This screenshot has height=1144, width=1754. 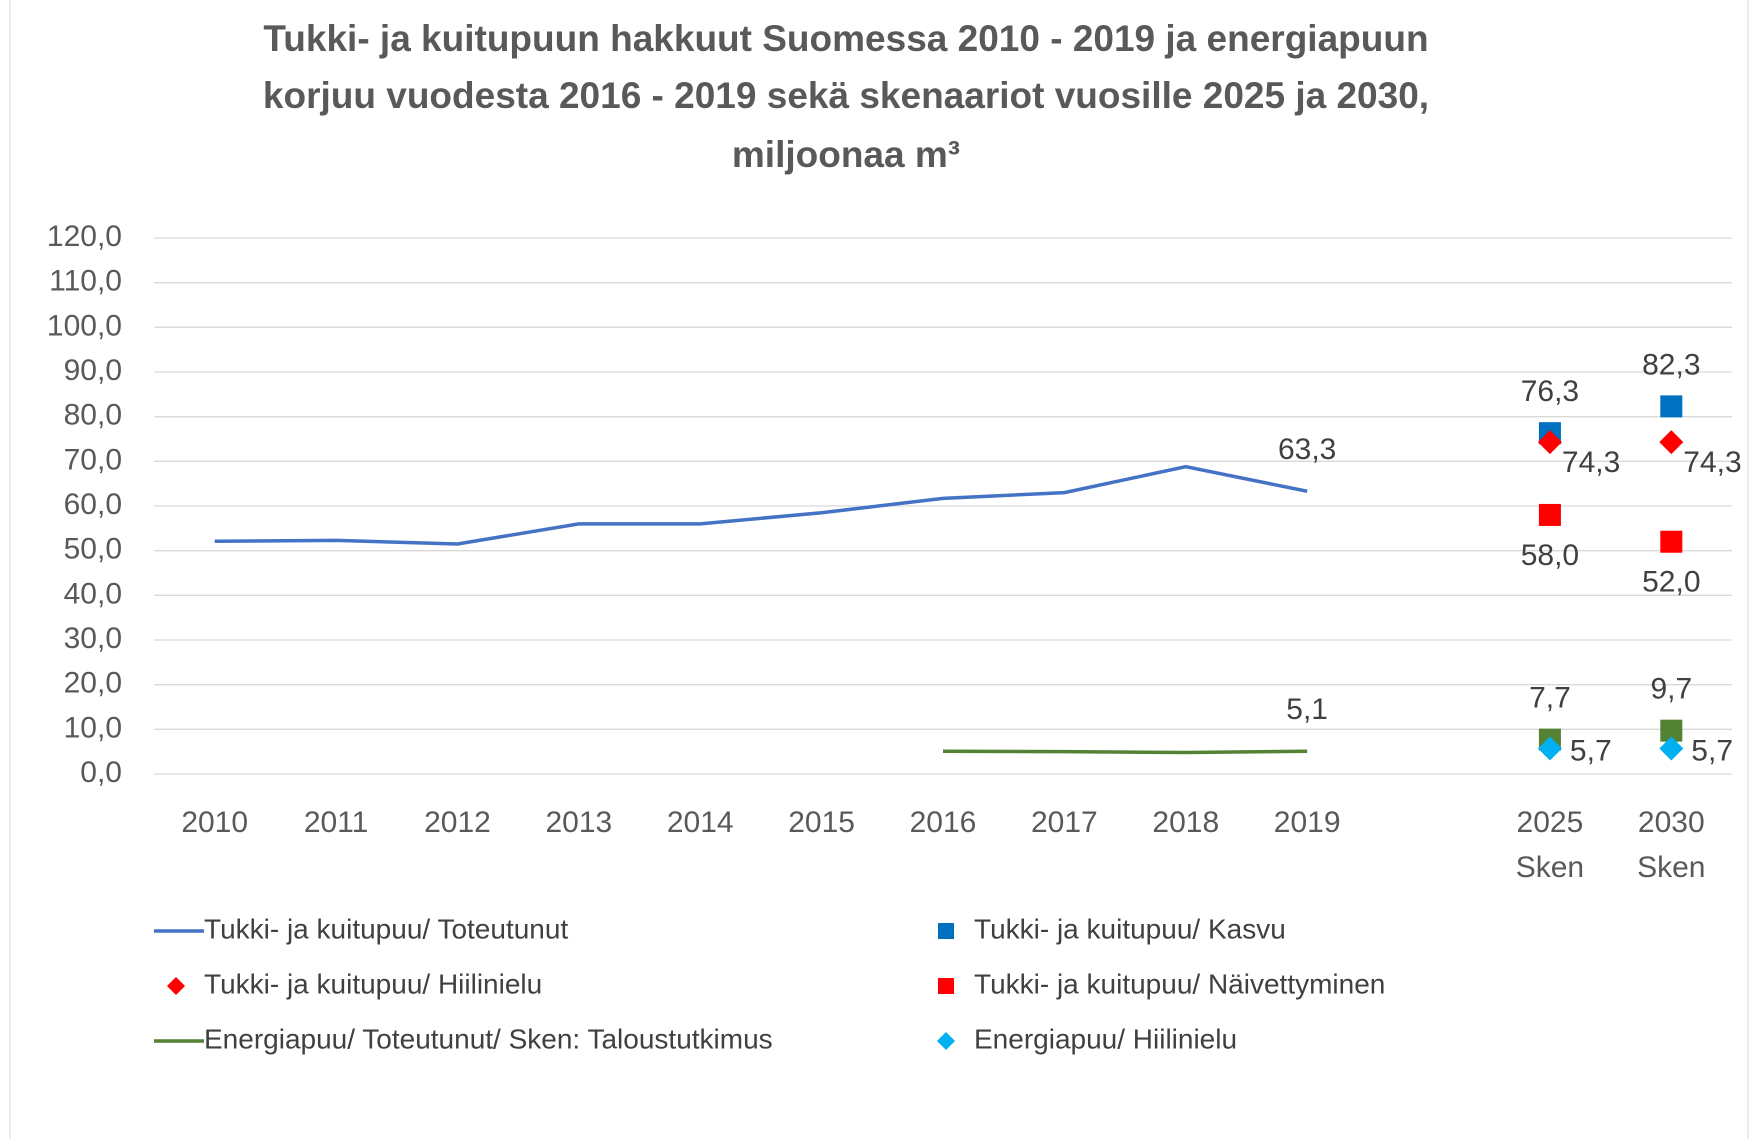 I want to click on legend-label: Tukki- ja kuitupuu/ Hiilinielu, so click(x=373, y=983).